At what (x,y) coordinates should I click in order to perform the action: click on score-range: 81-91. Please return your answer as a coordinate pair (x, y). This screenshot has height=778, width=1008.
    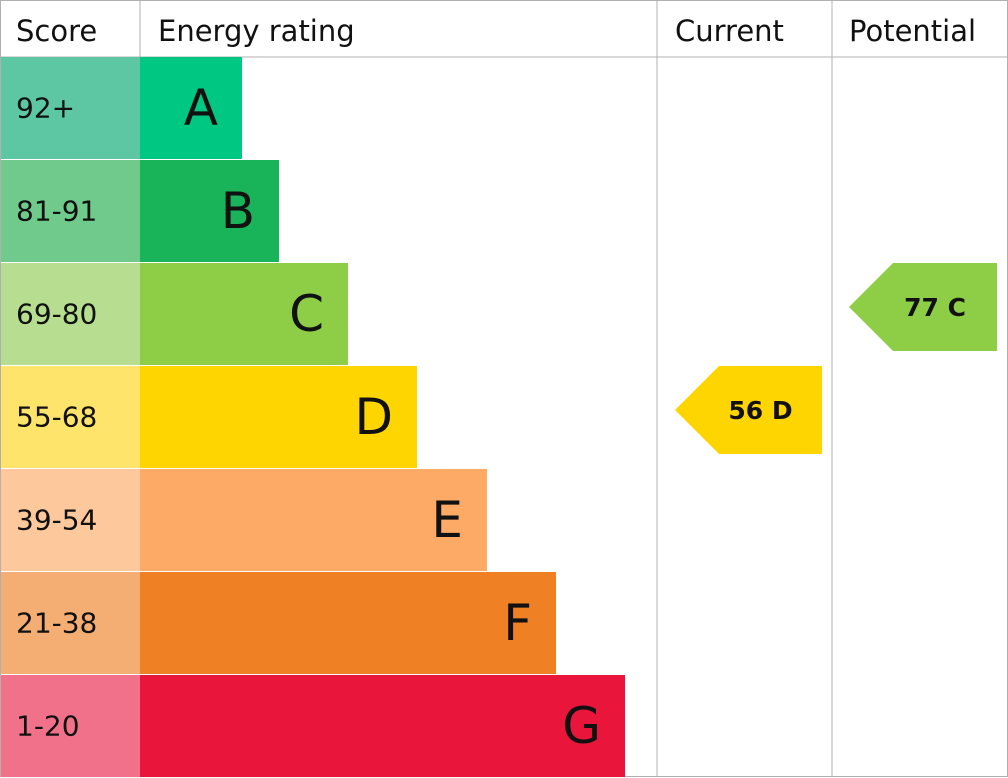
    Looking at the image, I should click on (56, 211).